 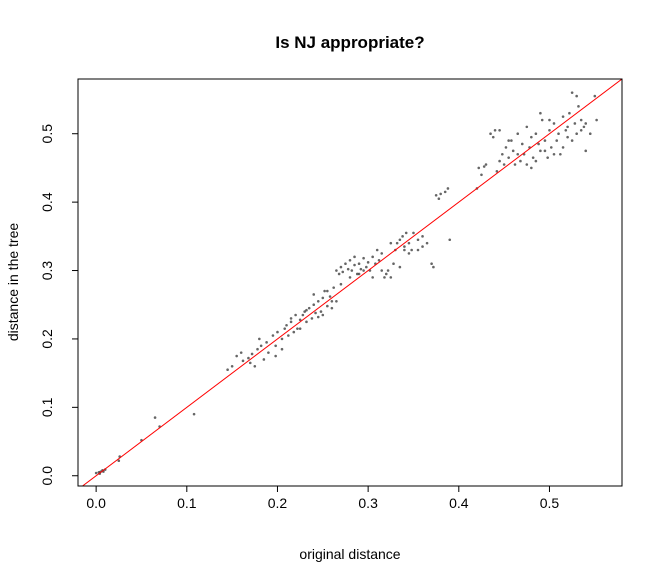 I want to click on x-tick-label: 0.4, so click(x=459, y=503).